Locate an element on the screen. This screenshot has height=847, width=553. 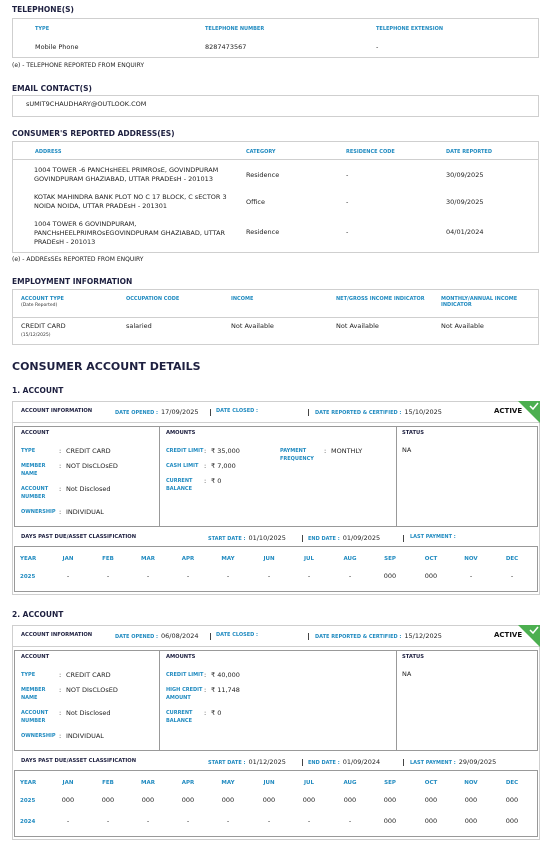
label: START DATE : is located at coordinates (227, 763).